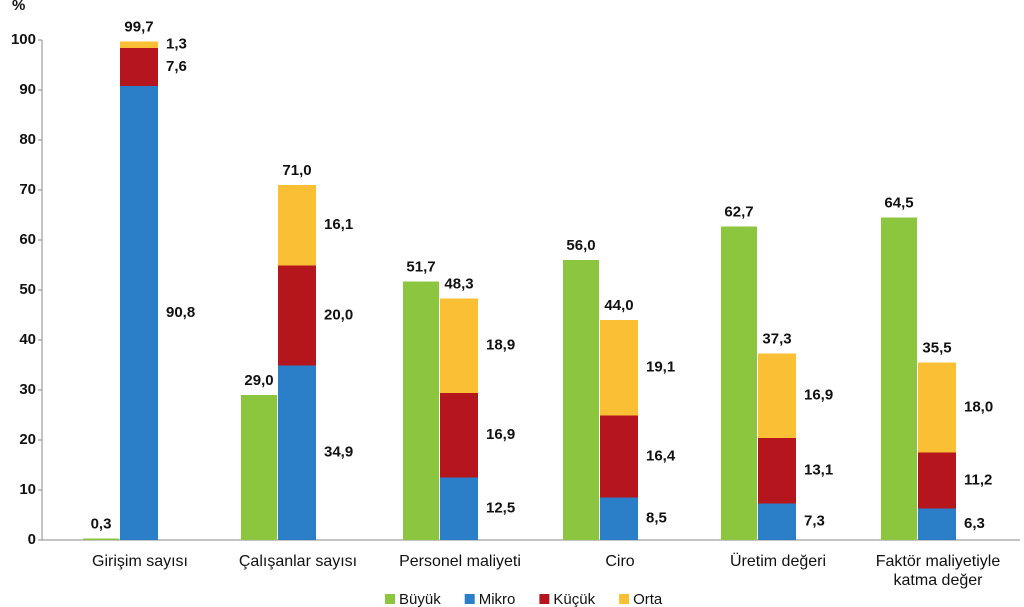 Image resolution: width=1024 pixels, height=607 pixels. Describe the element at coordinates (974, 523) in the screenshot. I see `value-label: 6,3` at that location.